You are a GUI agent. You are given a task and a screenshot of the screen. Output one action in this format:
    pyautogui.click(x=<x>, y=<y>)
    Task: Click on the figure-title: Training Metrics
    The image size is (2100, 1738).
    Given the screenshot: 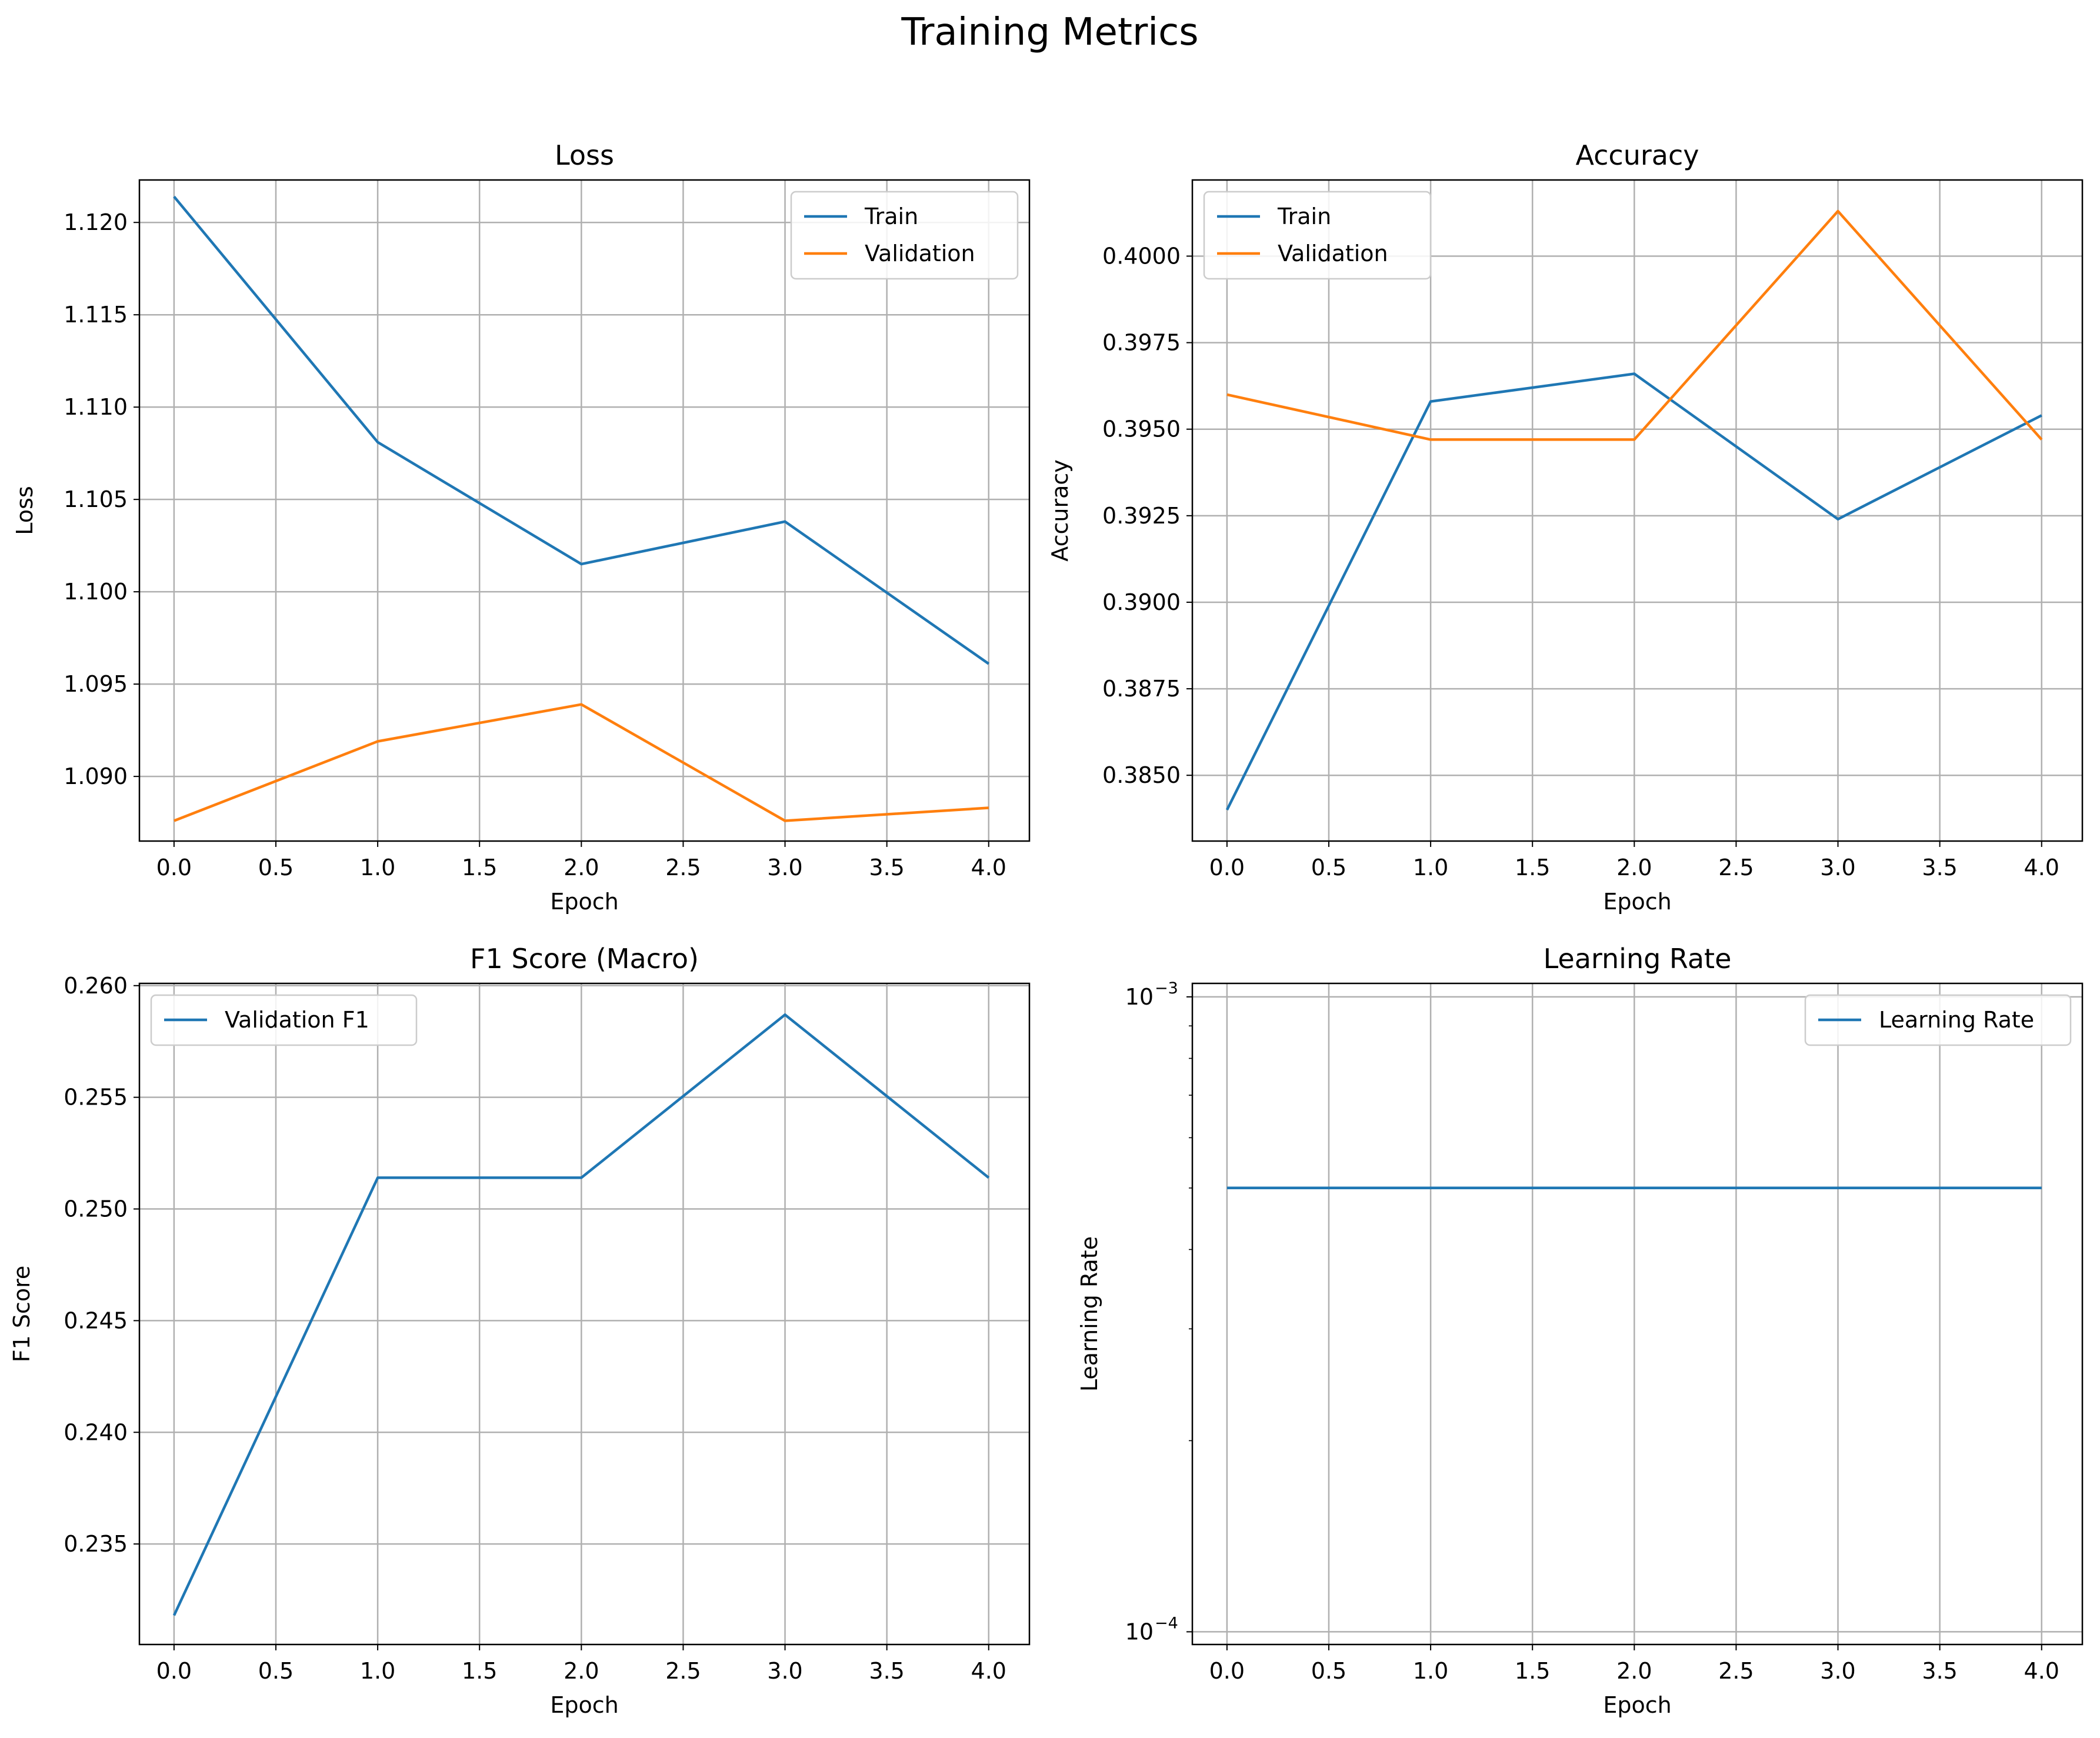 What is the action you would take?
    pyautogui.click(x=1049, y=32)
    